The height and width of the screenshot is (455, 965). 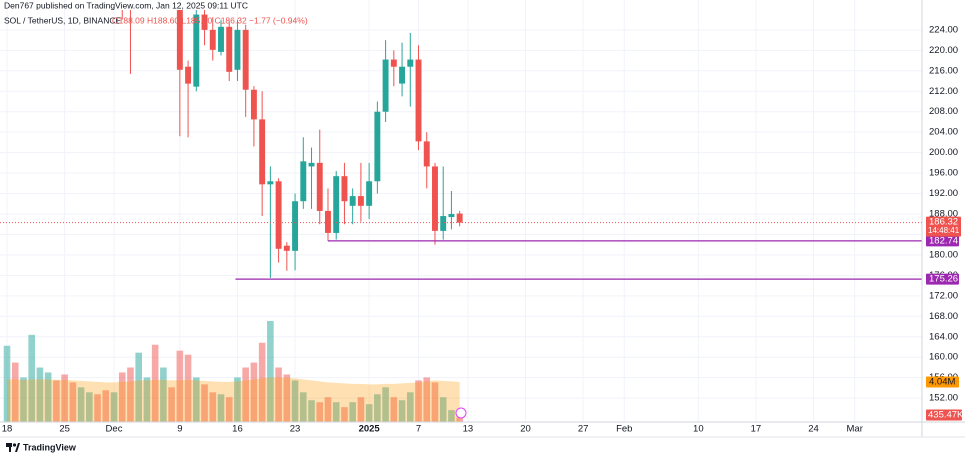 I want to click on y-tick-label: 216.00, so click(x=943, y=70).